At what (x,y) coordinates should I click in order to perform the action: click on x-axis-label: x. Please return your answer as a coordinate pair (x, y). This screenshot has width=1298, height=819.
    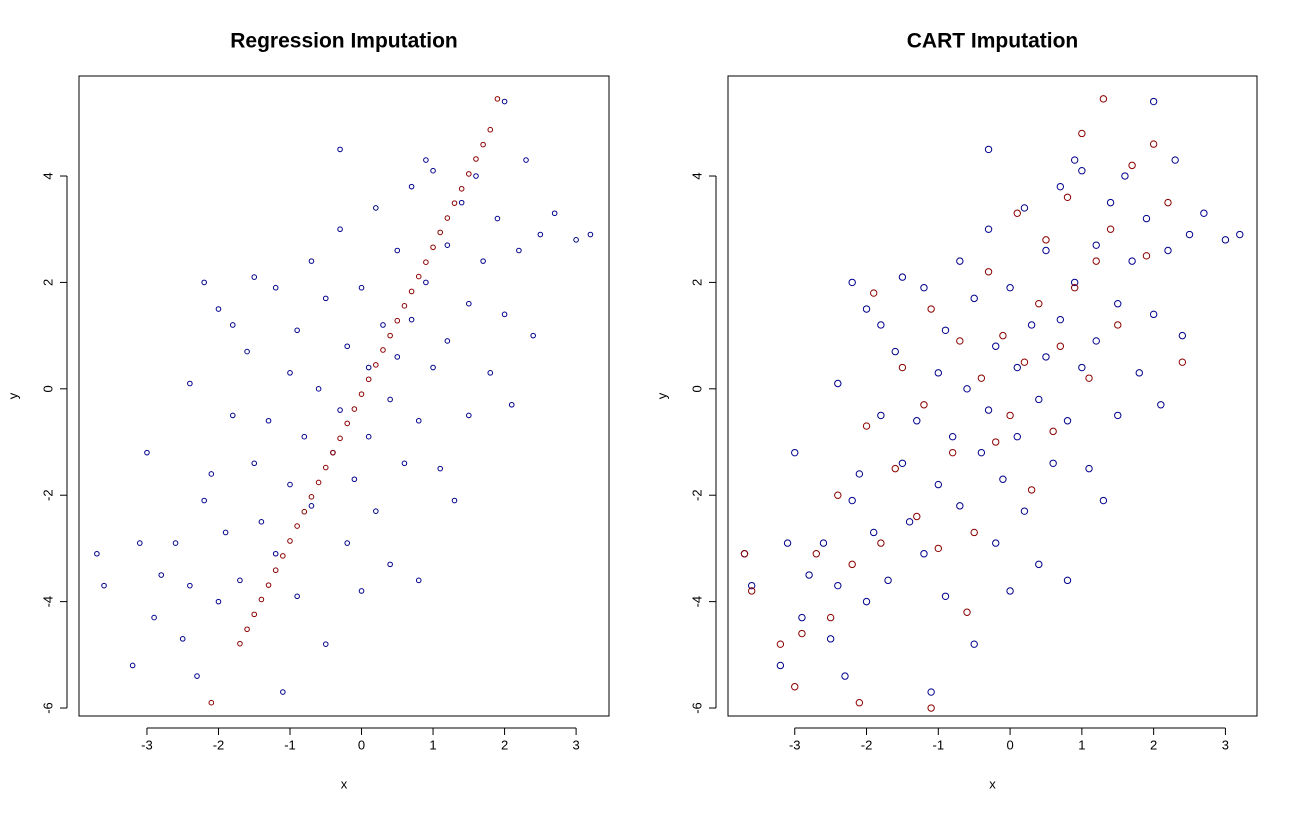
    Looking at the image, I should click on (344, 783).